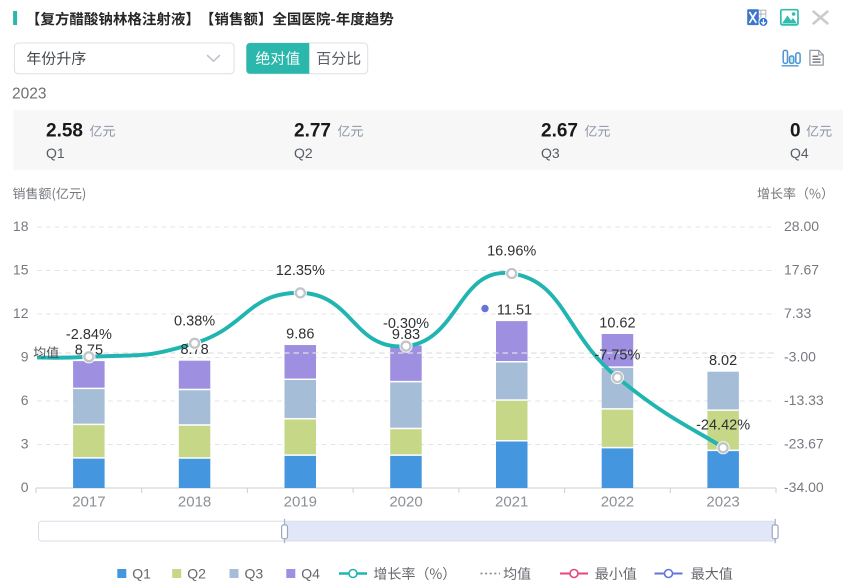 Image resolution: width=843 pixels, height=588 pixels. Describe the element at coordinates (88, 502) in the screenshot. I see `svg-text: 2017` at that location.